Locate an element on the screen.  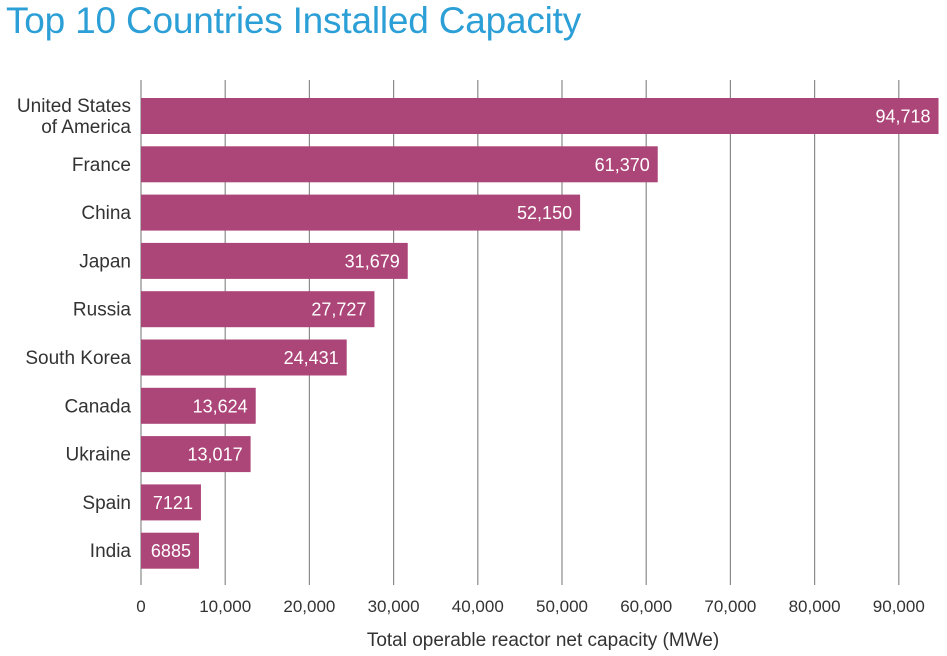
category-label-line: Russia is located at coordinates (102, 310).